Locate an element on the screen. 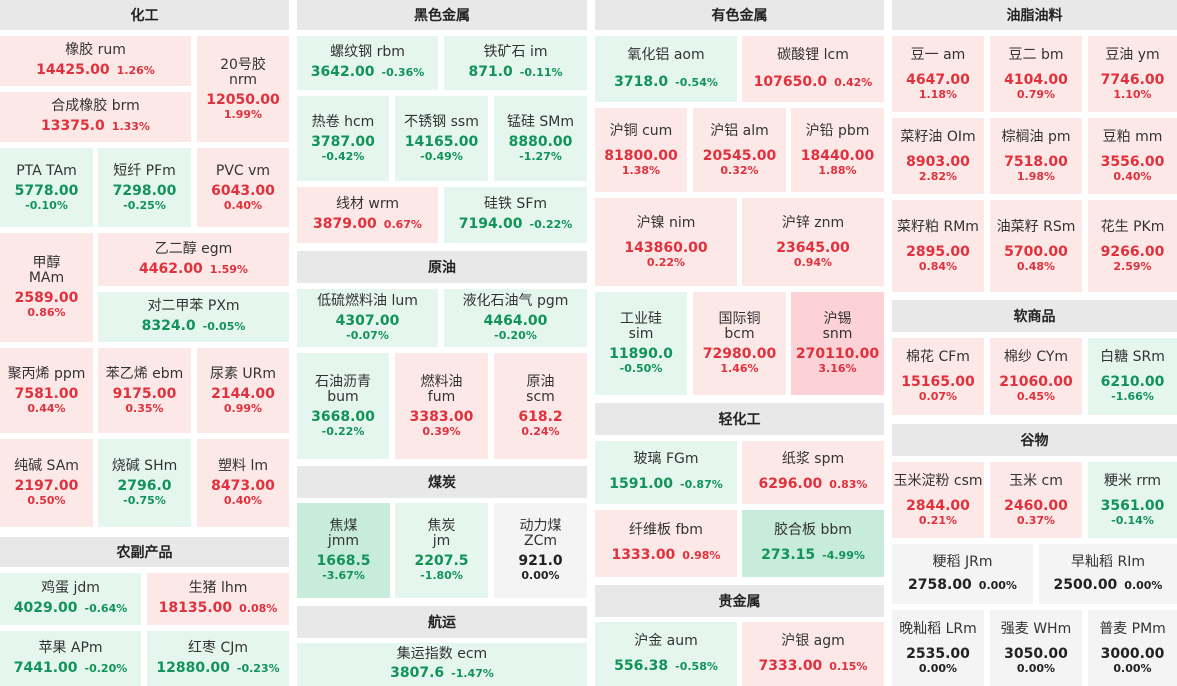 This screenshot has width=1177, height=686. ticker-price: 8473.00 is located at coordinates (243, 486).